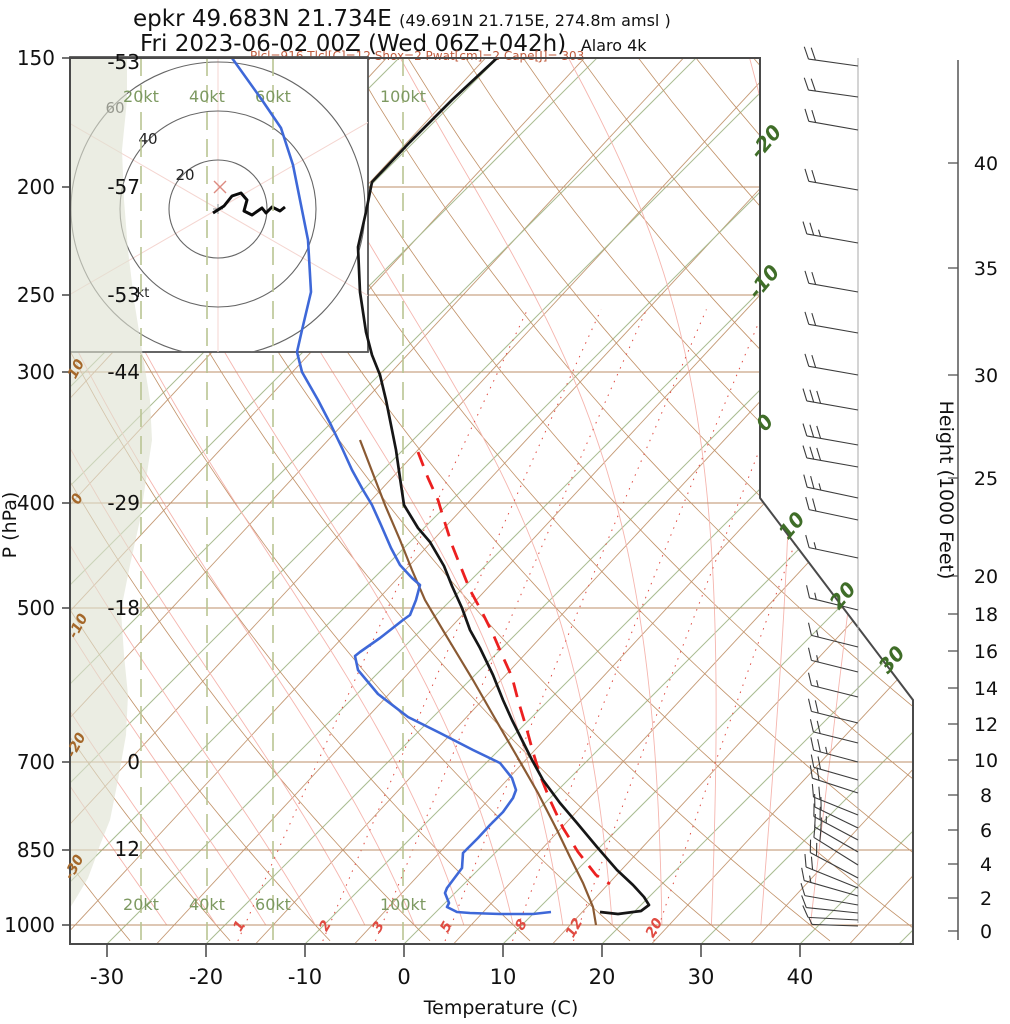 The width and height of the screenshot is (1010, 1024). What do you see at coordinates (986, 164) in the screenshot?
I see `height-tick-label: 40` at bounding box center [986, 164].